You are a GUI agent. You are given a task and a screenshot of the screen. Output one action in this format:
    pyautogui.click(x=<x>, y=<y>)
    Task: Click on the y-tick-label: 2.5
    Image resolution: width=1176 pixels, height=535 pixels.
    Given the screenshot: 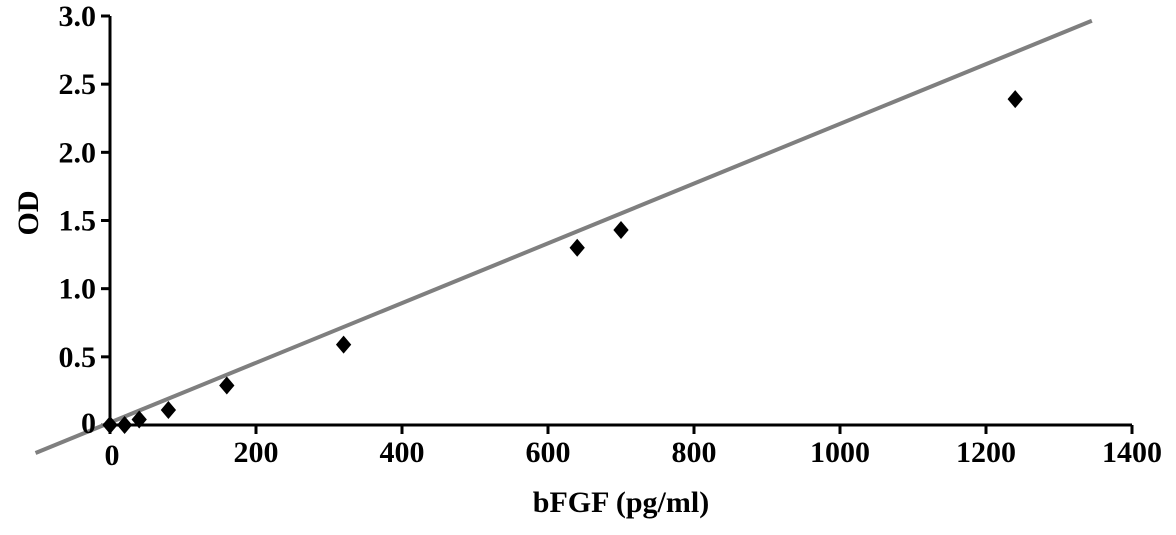 What is the action you would take?
    pyautogui.click(x=78, y=84)
    